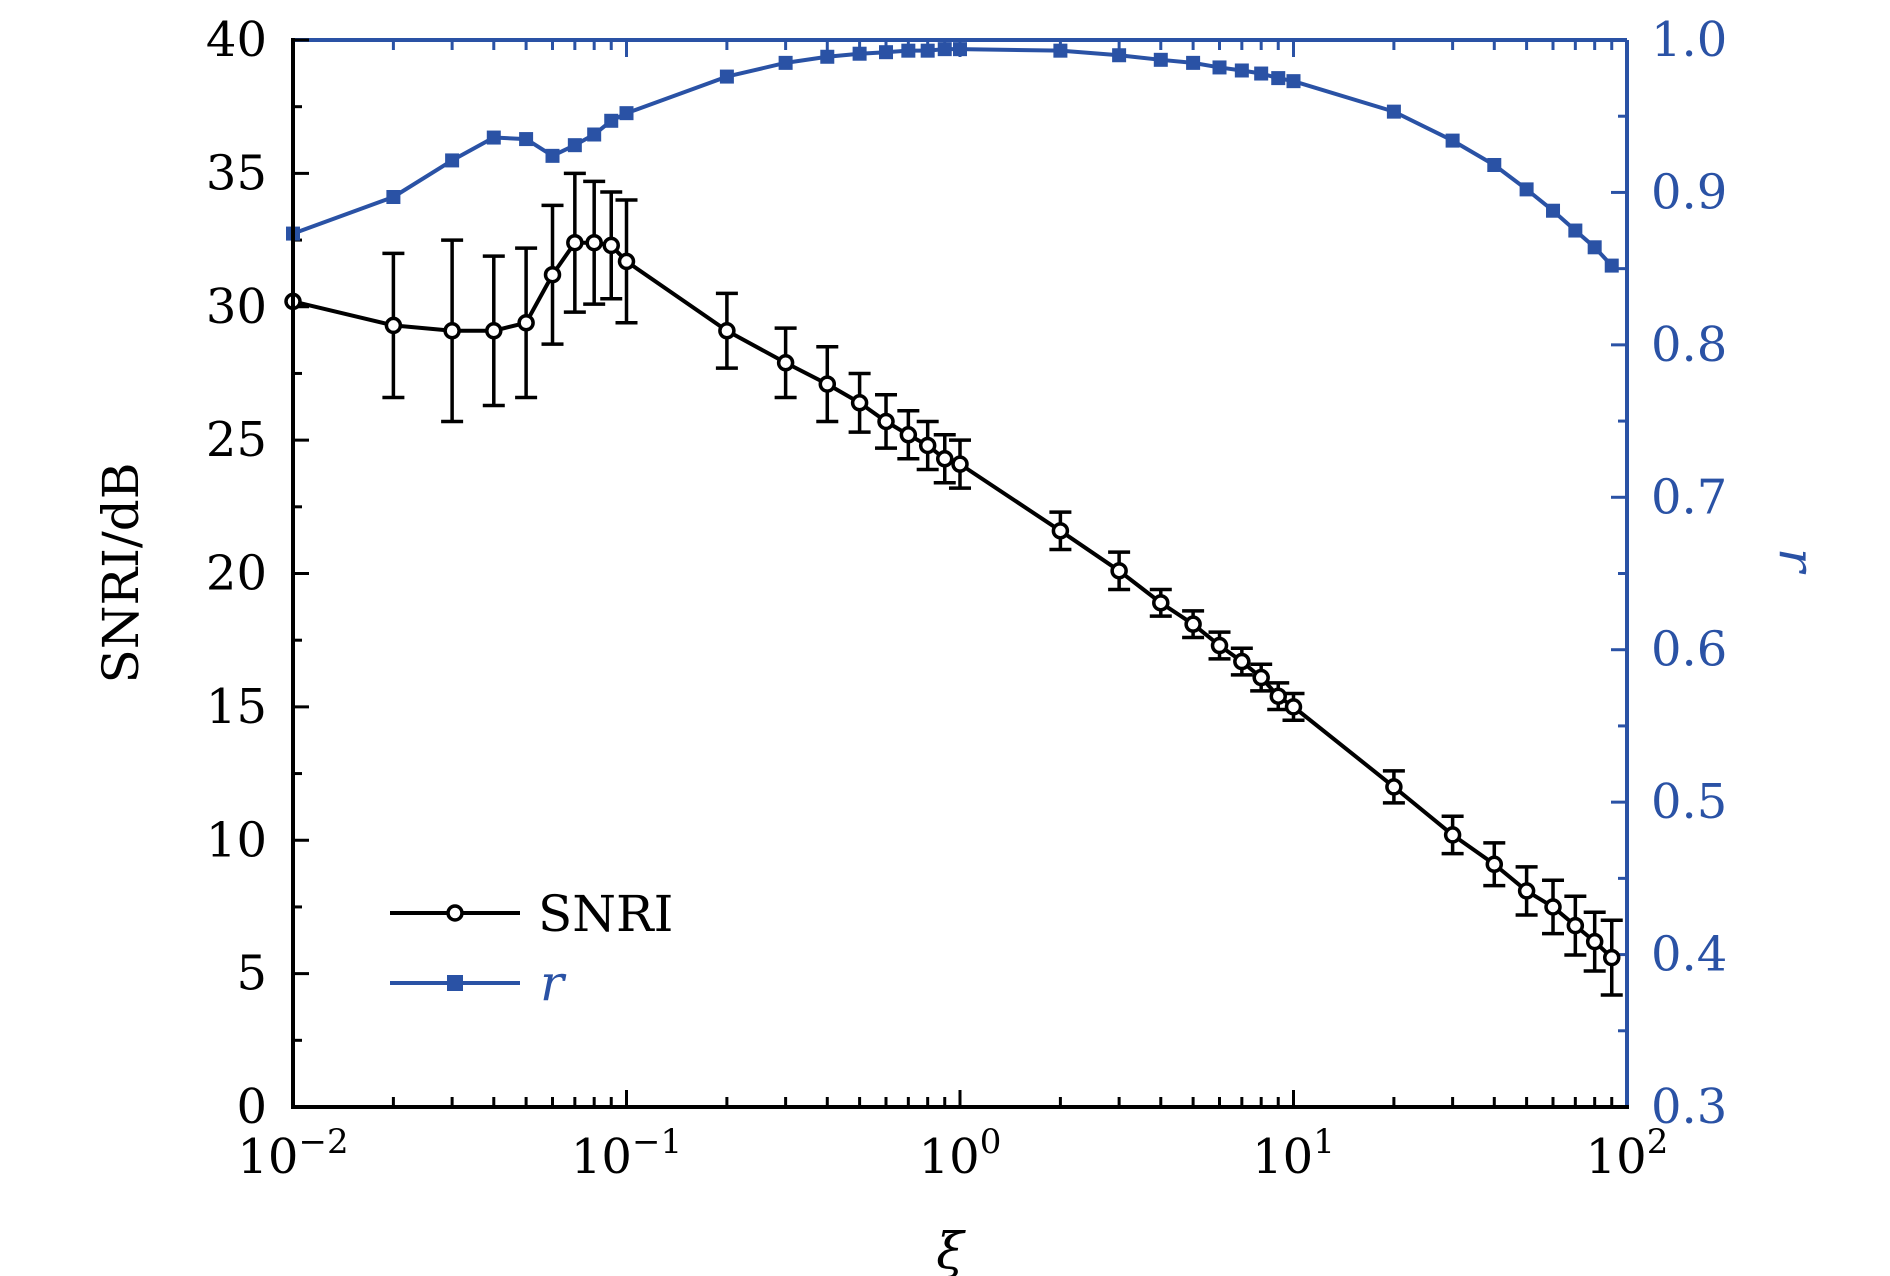  I want to click on y2-tick-label: 0.6, so click(1689, 650).